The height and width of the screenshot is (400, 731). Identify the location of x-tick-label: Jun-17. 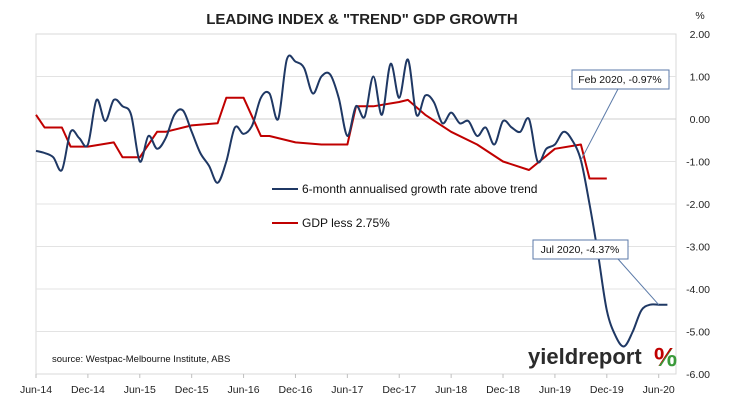
(347, 390).